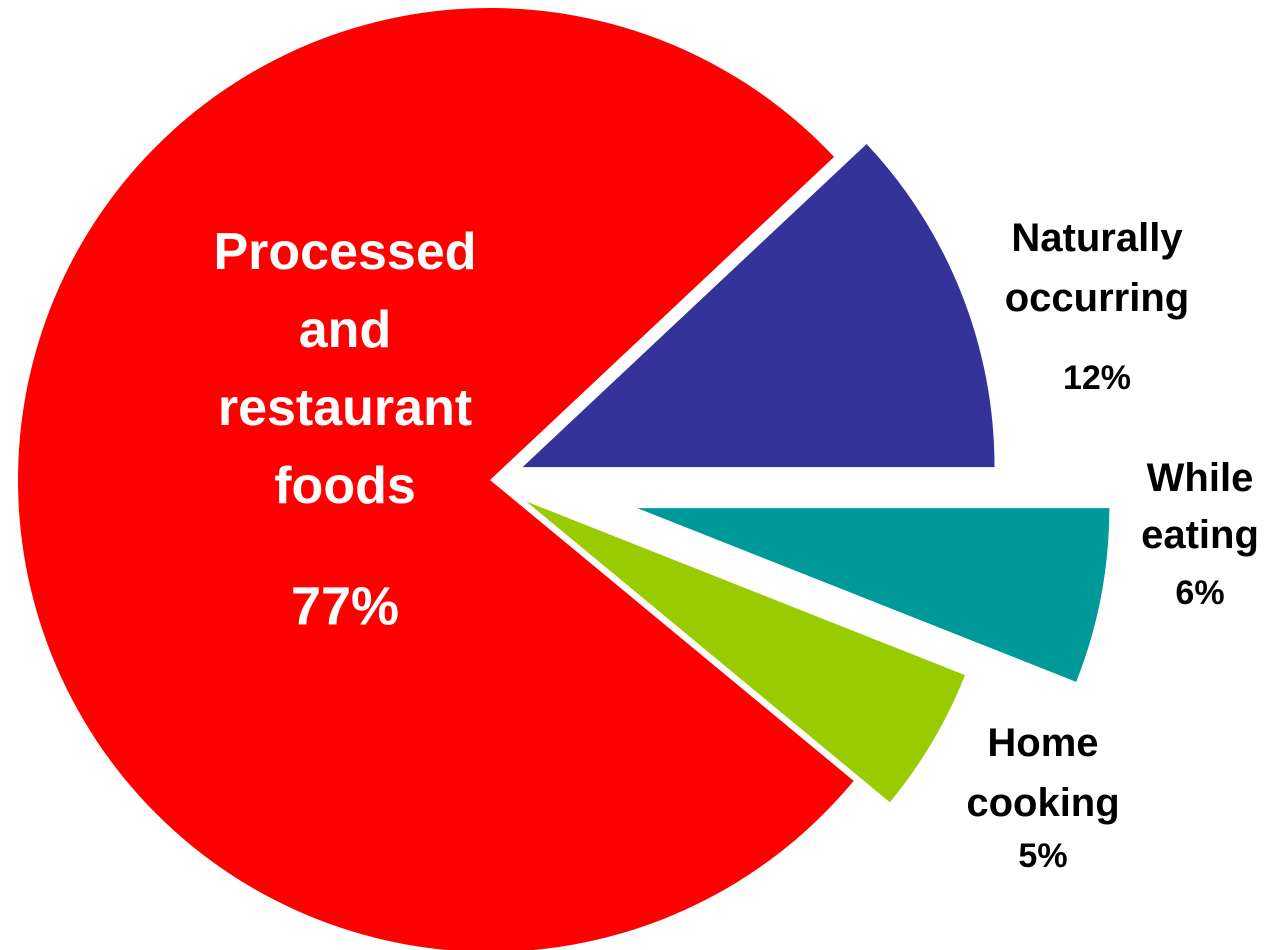 Image resolution: width=1268 pixels, height=950 pixels. I want to click on slice-label: Naturally occurring, so click(1097, 268).